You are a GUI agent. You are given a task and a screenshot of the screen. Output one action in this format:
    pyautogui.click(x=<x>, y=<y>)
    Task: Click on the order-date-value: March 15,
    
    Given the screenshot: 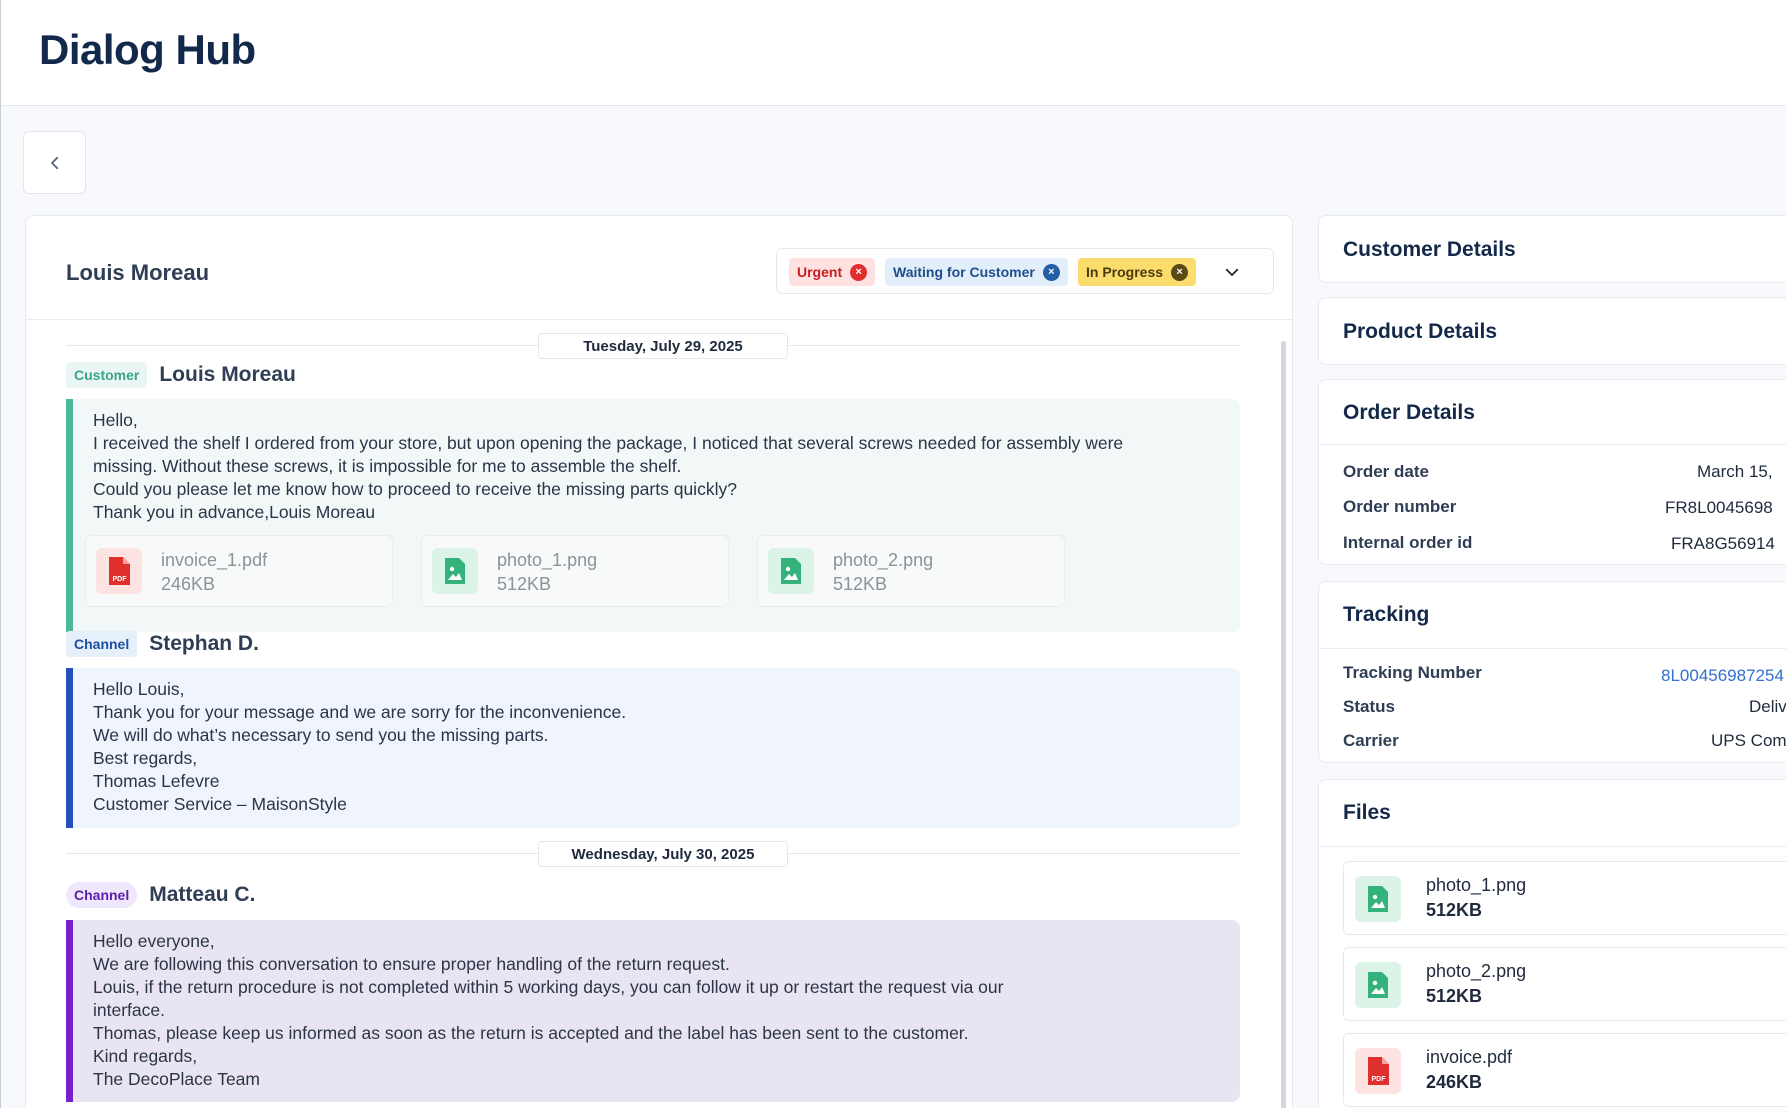 What is the action you would take?
    pyautogui.click(x=1735, y=471)
    